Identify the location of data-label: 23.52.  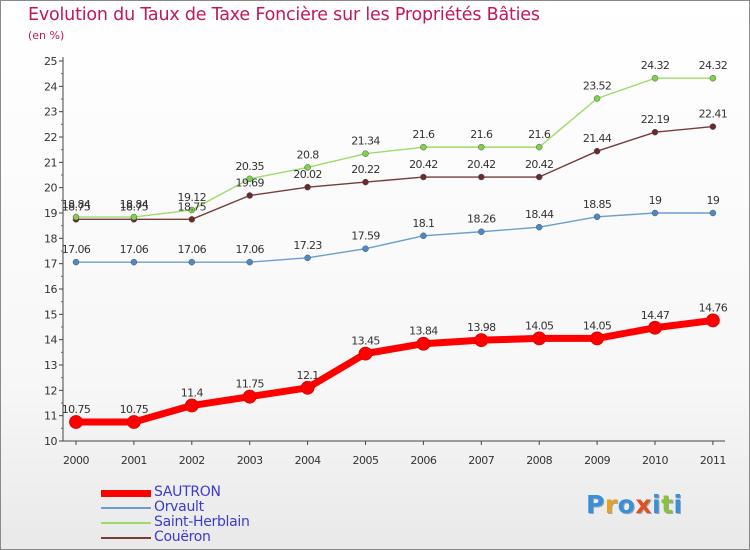
(597, 85).